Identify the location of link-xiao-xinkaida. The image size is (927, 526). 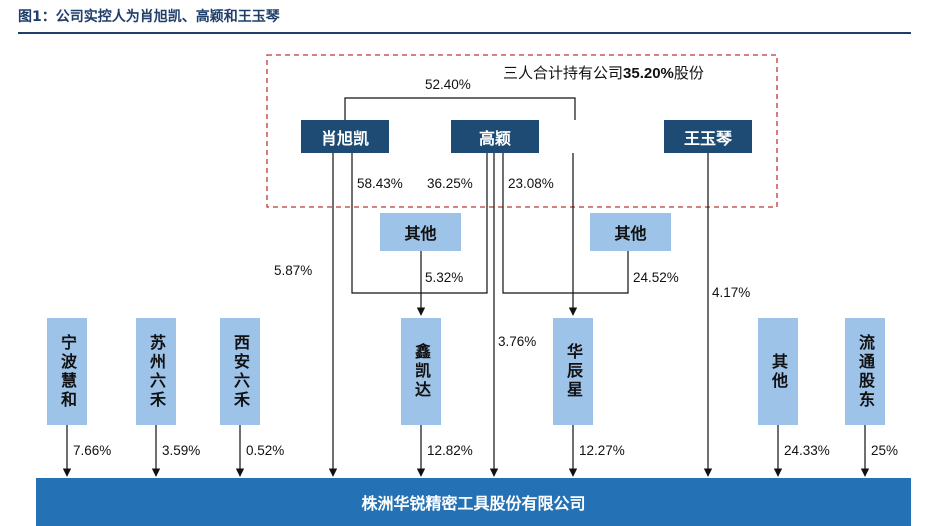
(386, 223).